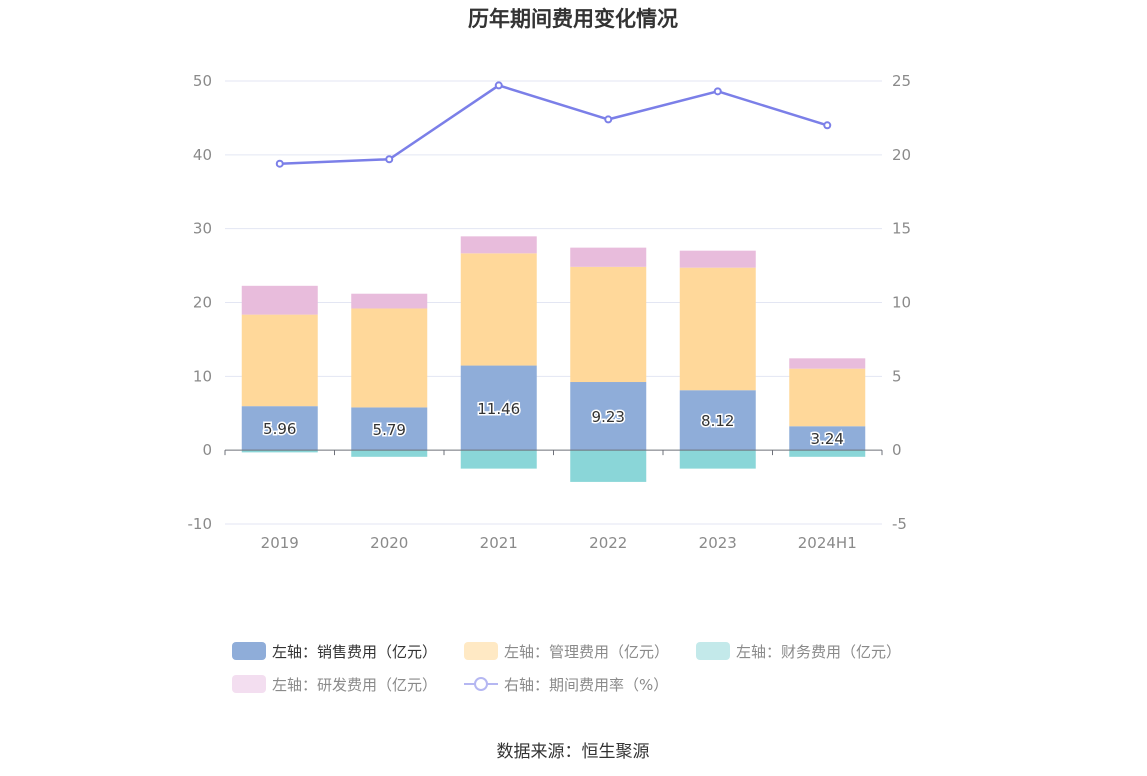 The image size is (1147, 776). Describe the element at coordinates (553, 452) in the screenshot. I see `zero-axis-line` at that location.